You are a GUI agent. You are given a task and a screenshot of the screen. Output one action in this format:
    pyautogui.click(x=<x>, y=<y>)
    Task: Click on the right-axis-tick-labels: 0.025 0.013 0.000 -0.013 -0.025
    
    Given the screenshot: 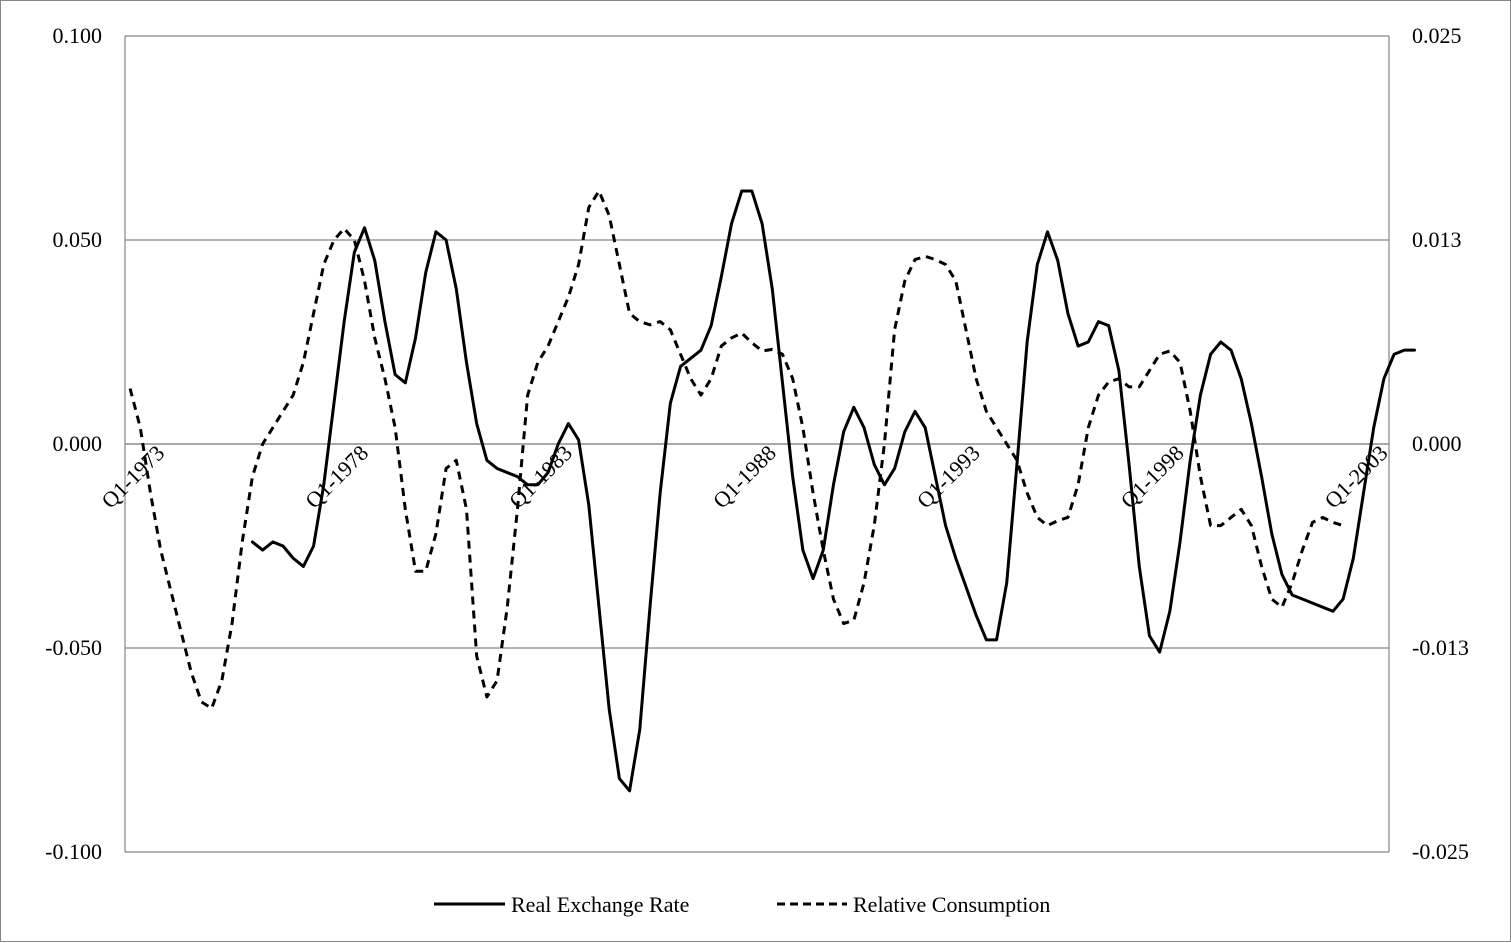 What is the action you would take?
    pyautogui.click(x=1440, y=443)
    